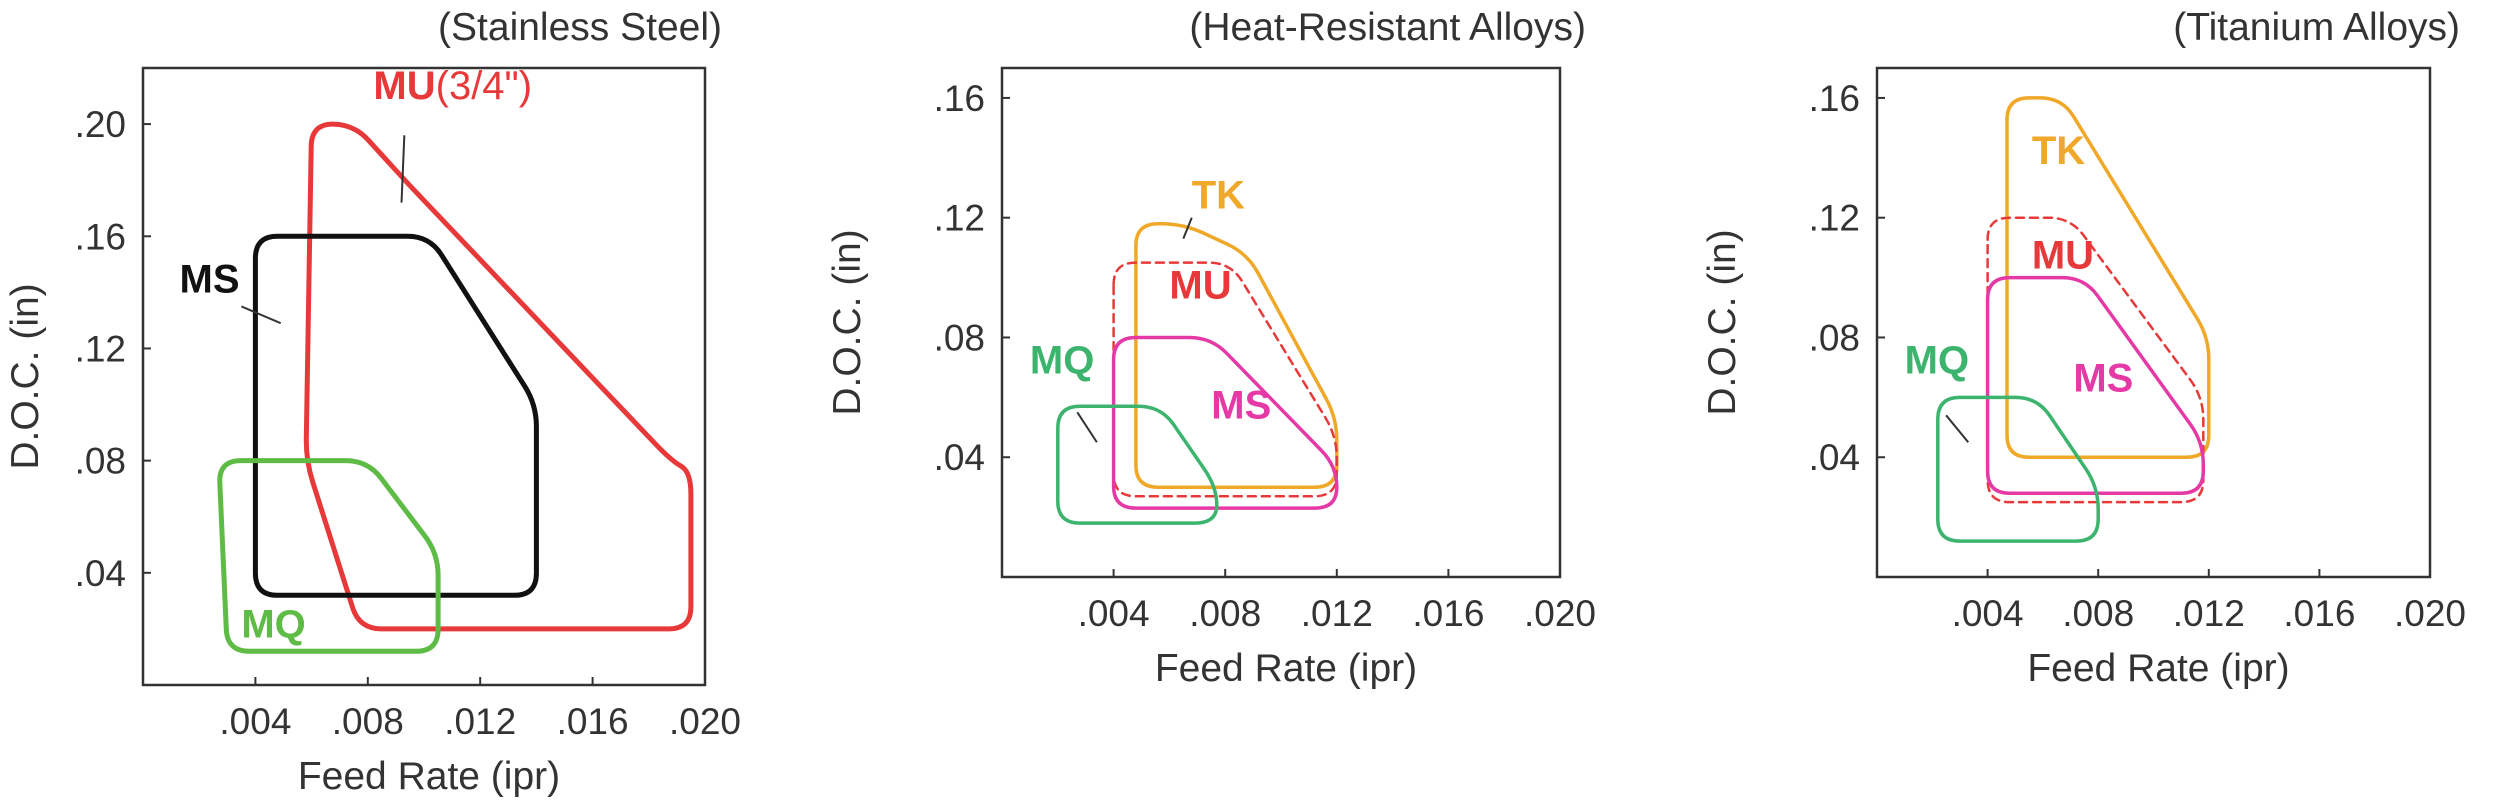 The image size is (2508, 800). Describe the element at coordinates (261, 315) in the screenshot. I see `leader-line-ms` at that location.